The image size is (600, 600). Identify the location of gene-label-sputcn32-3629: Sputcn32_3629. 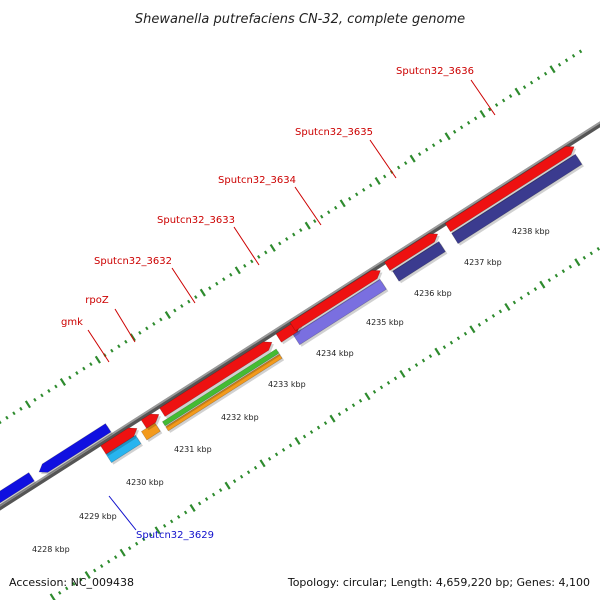
(175, 535).